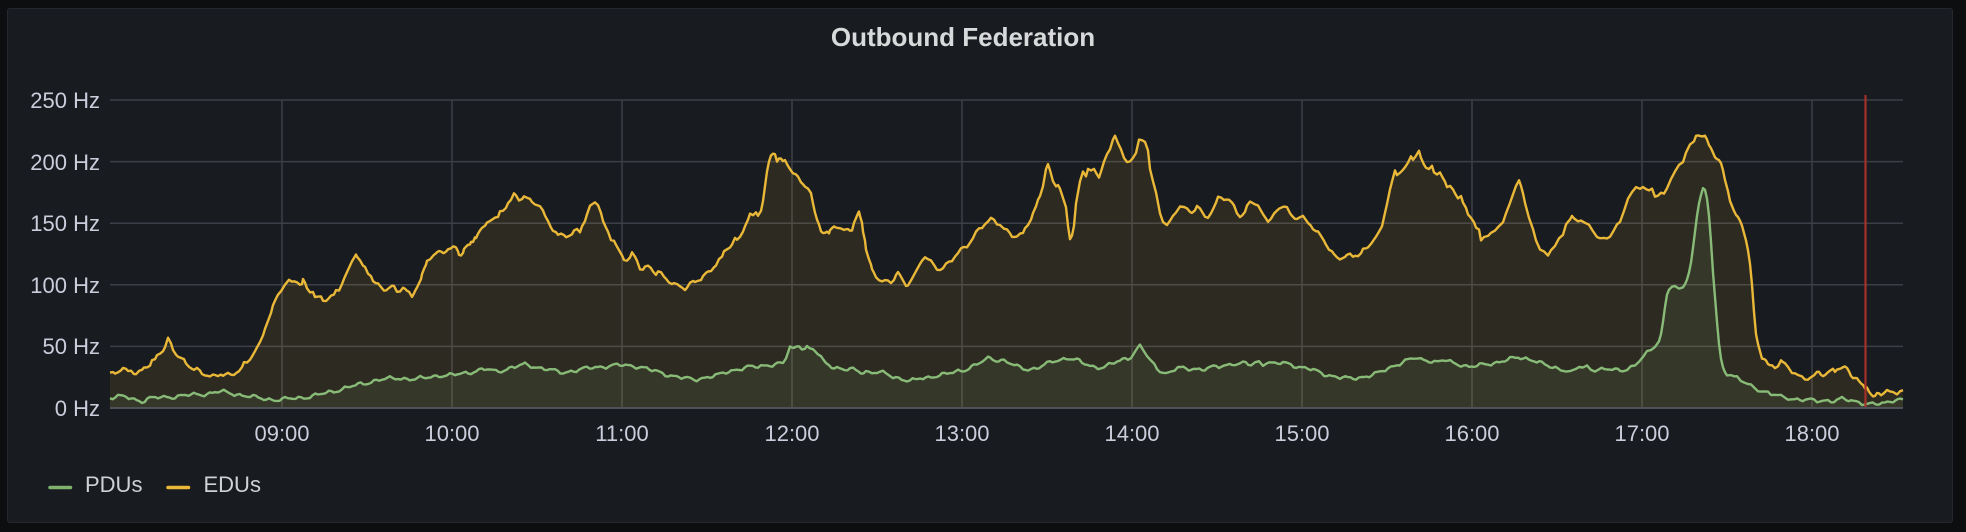 The width and height of the screenshot is (1966, 532). What do you see at coordinates (1131, 433) in the screenshot?
I see `svg-text: 14:00` at bounding box center [1131, 433].